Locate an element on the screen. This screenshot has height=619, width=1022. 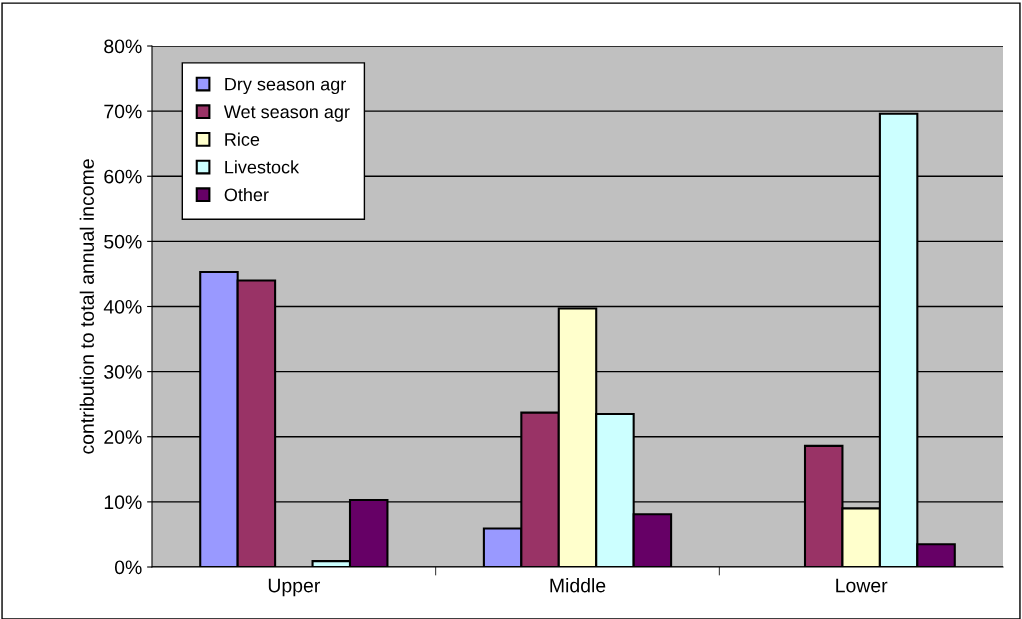
y-tick-label: 40% is located at coordinates (122, 306).